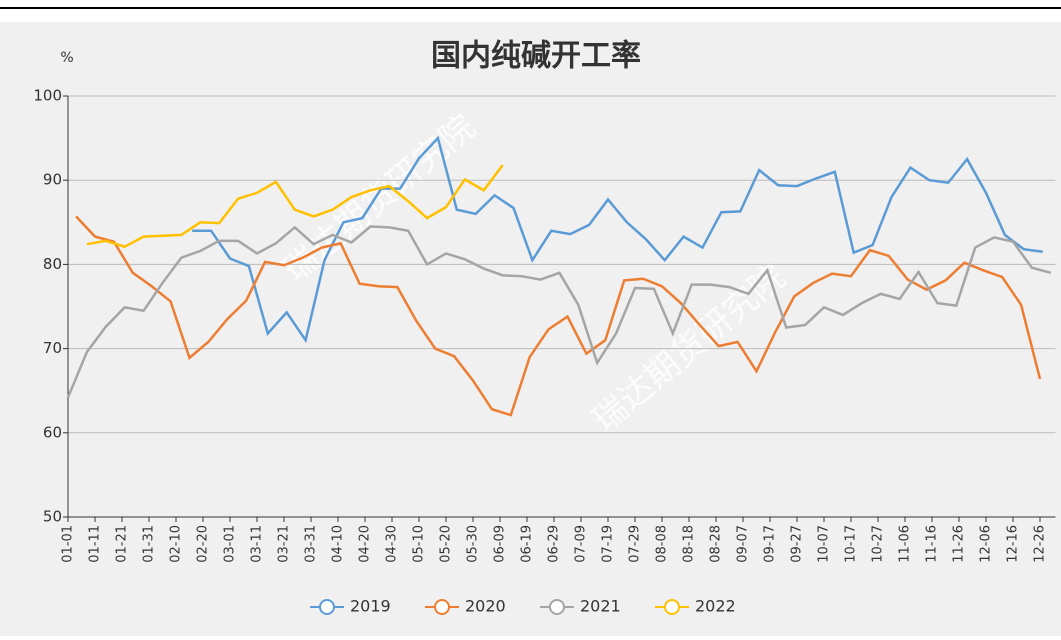 This screenshot has height=640, width=1061. Describe the element at coordinates (581, 544) in the screenshot. I see `x-tick-label: 07-09` at that location.